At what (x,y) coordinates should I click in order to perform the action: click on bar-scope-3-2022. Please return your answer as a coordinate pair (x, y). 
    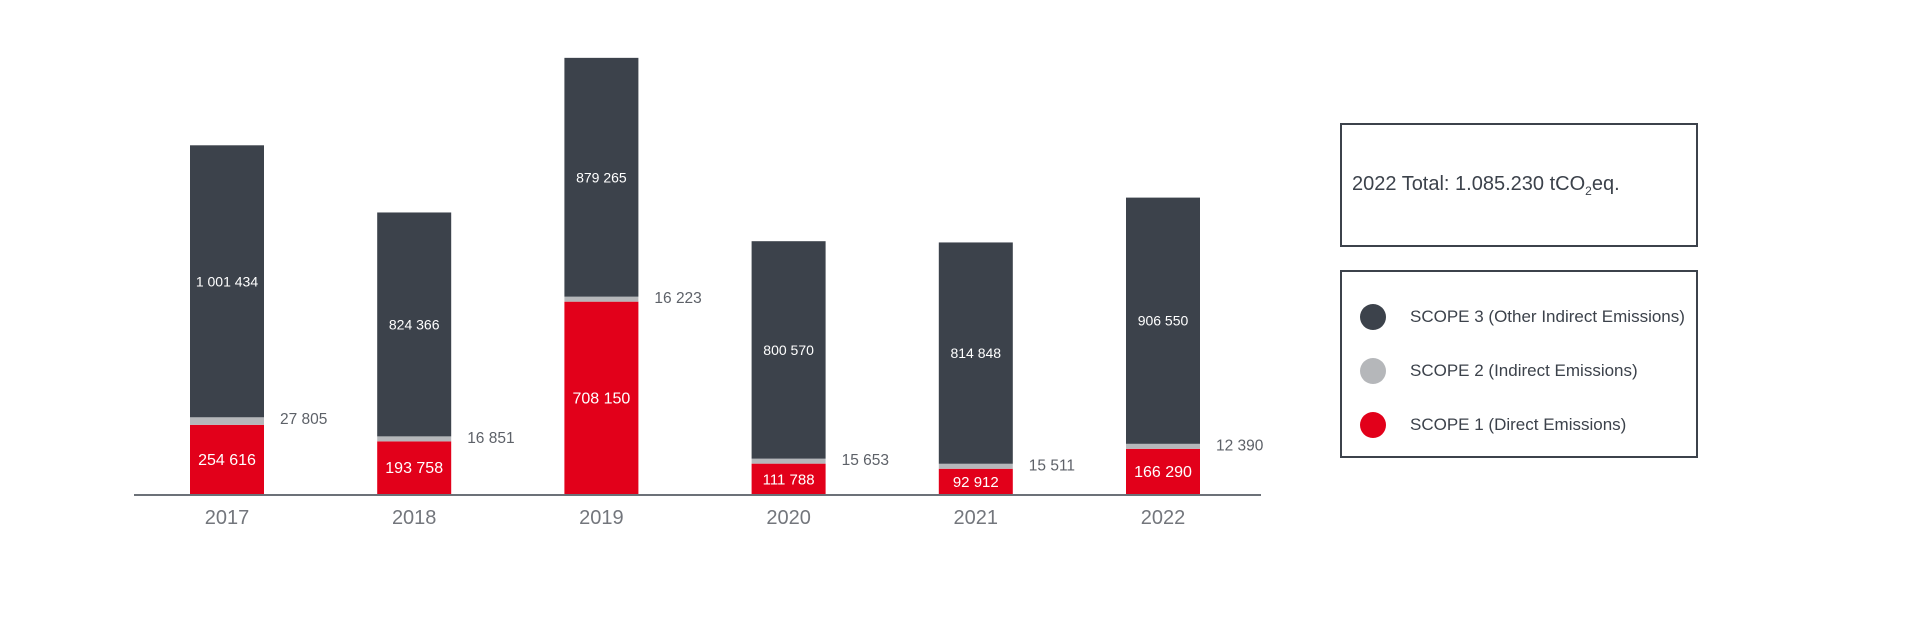
    Looking at the image, I should click on (1163, 320).